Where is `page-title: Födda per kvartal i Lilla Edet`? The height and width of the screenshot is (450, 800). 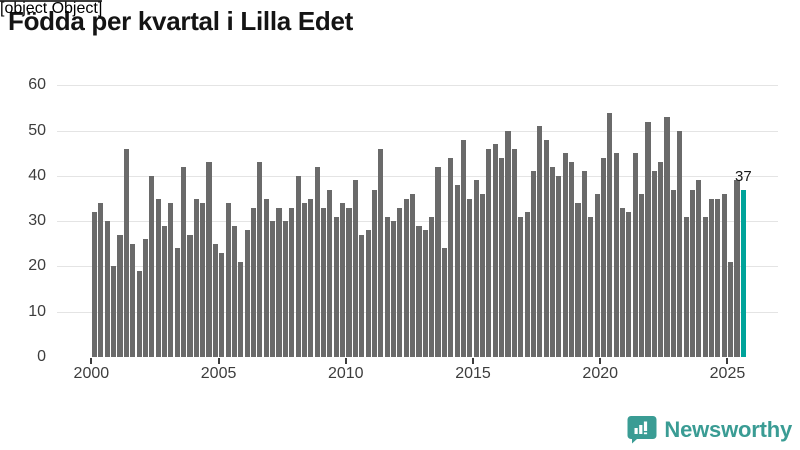 page-title: Födda per kvartal i Lilla Edet is located at coordinates (180, 21).